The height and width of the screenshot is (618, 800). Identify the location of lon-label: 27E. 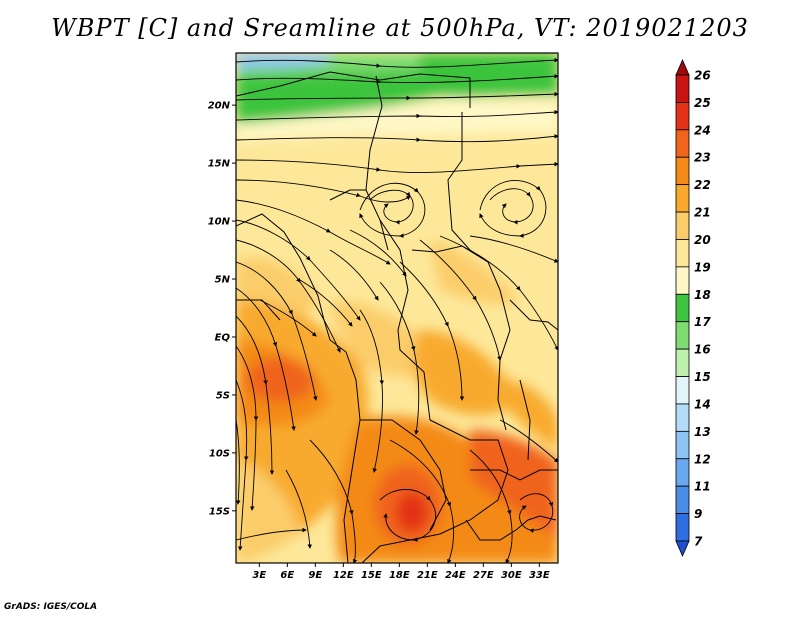
(483, 575).